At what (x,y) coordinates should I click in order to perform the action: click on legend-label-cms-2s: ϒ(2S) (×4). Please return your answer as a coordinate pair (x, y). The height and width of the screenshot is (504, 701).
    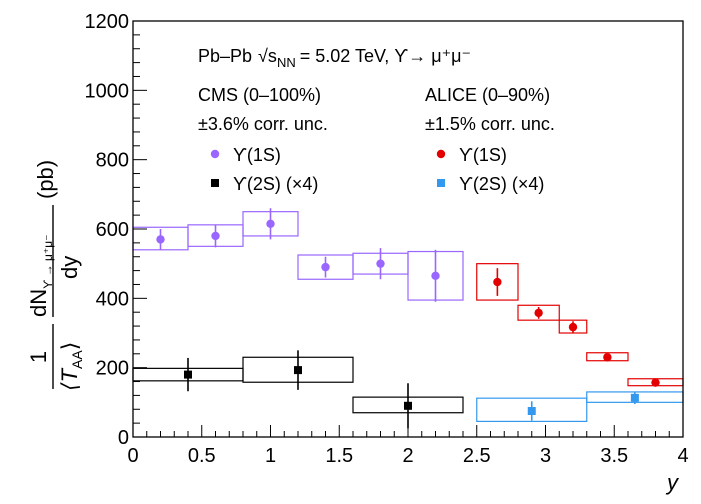
    Looking at the image, I should click on (275, 184).